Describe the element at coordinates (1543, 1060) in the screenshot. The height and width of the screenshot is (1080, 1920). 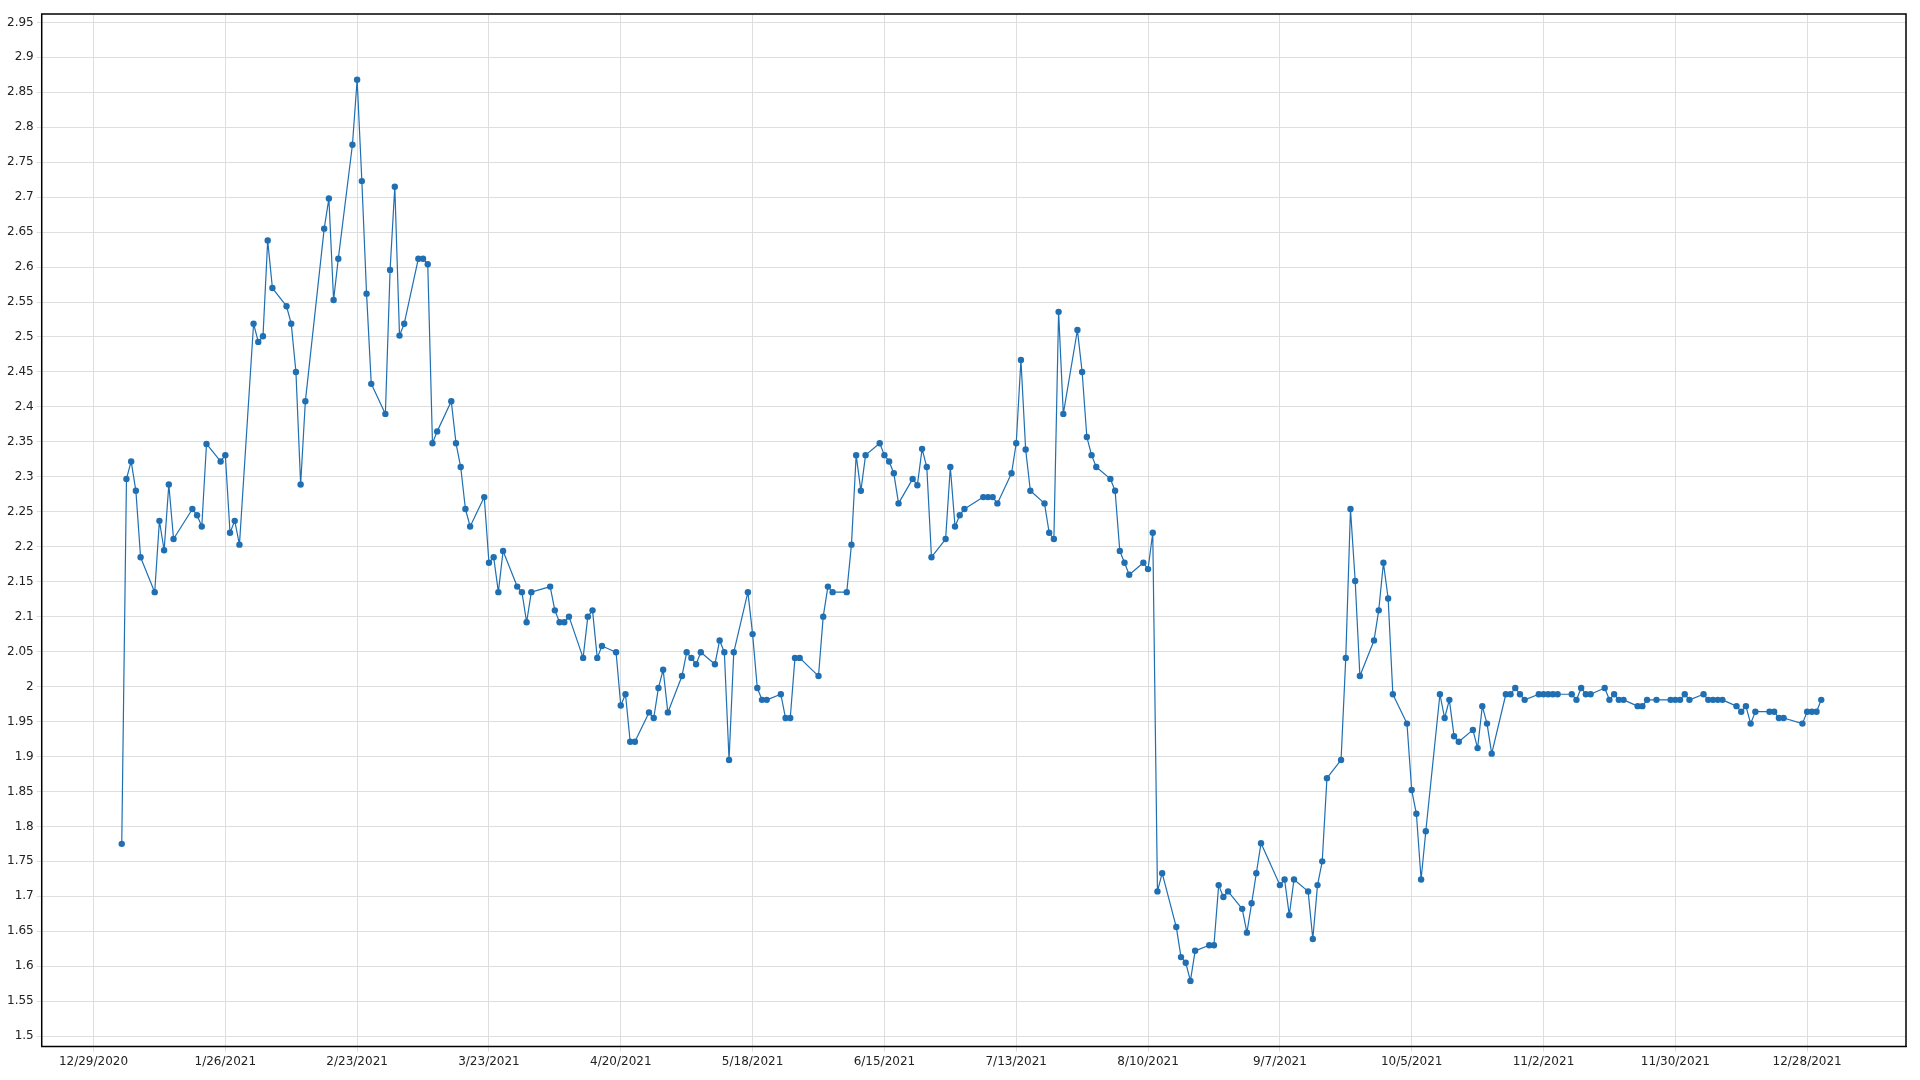
I see `x-tick-label: 11/2/2021` at that location.